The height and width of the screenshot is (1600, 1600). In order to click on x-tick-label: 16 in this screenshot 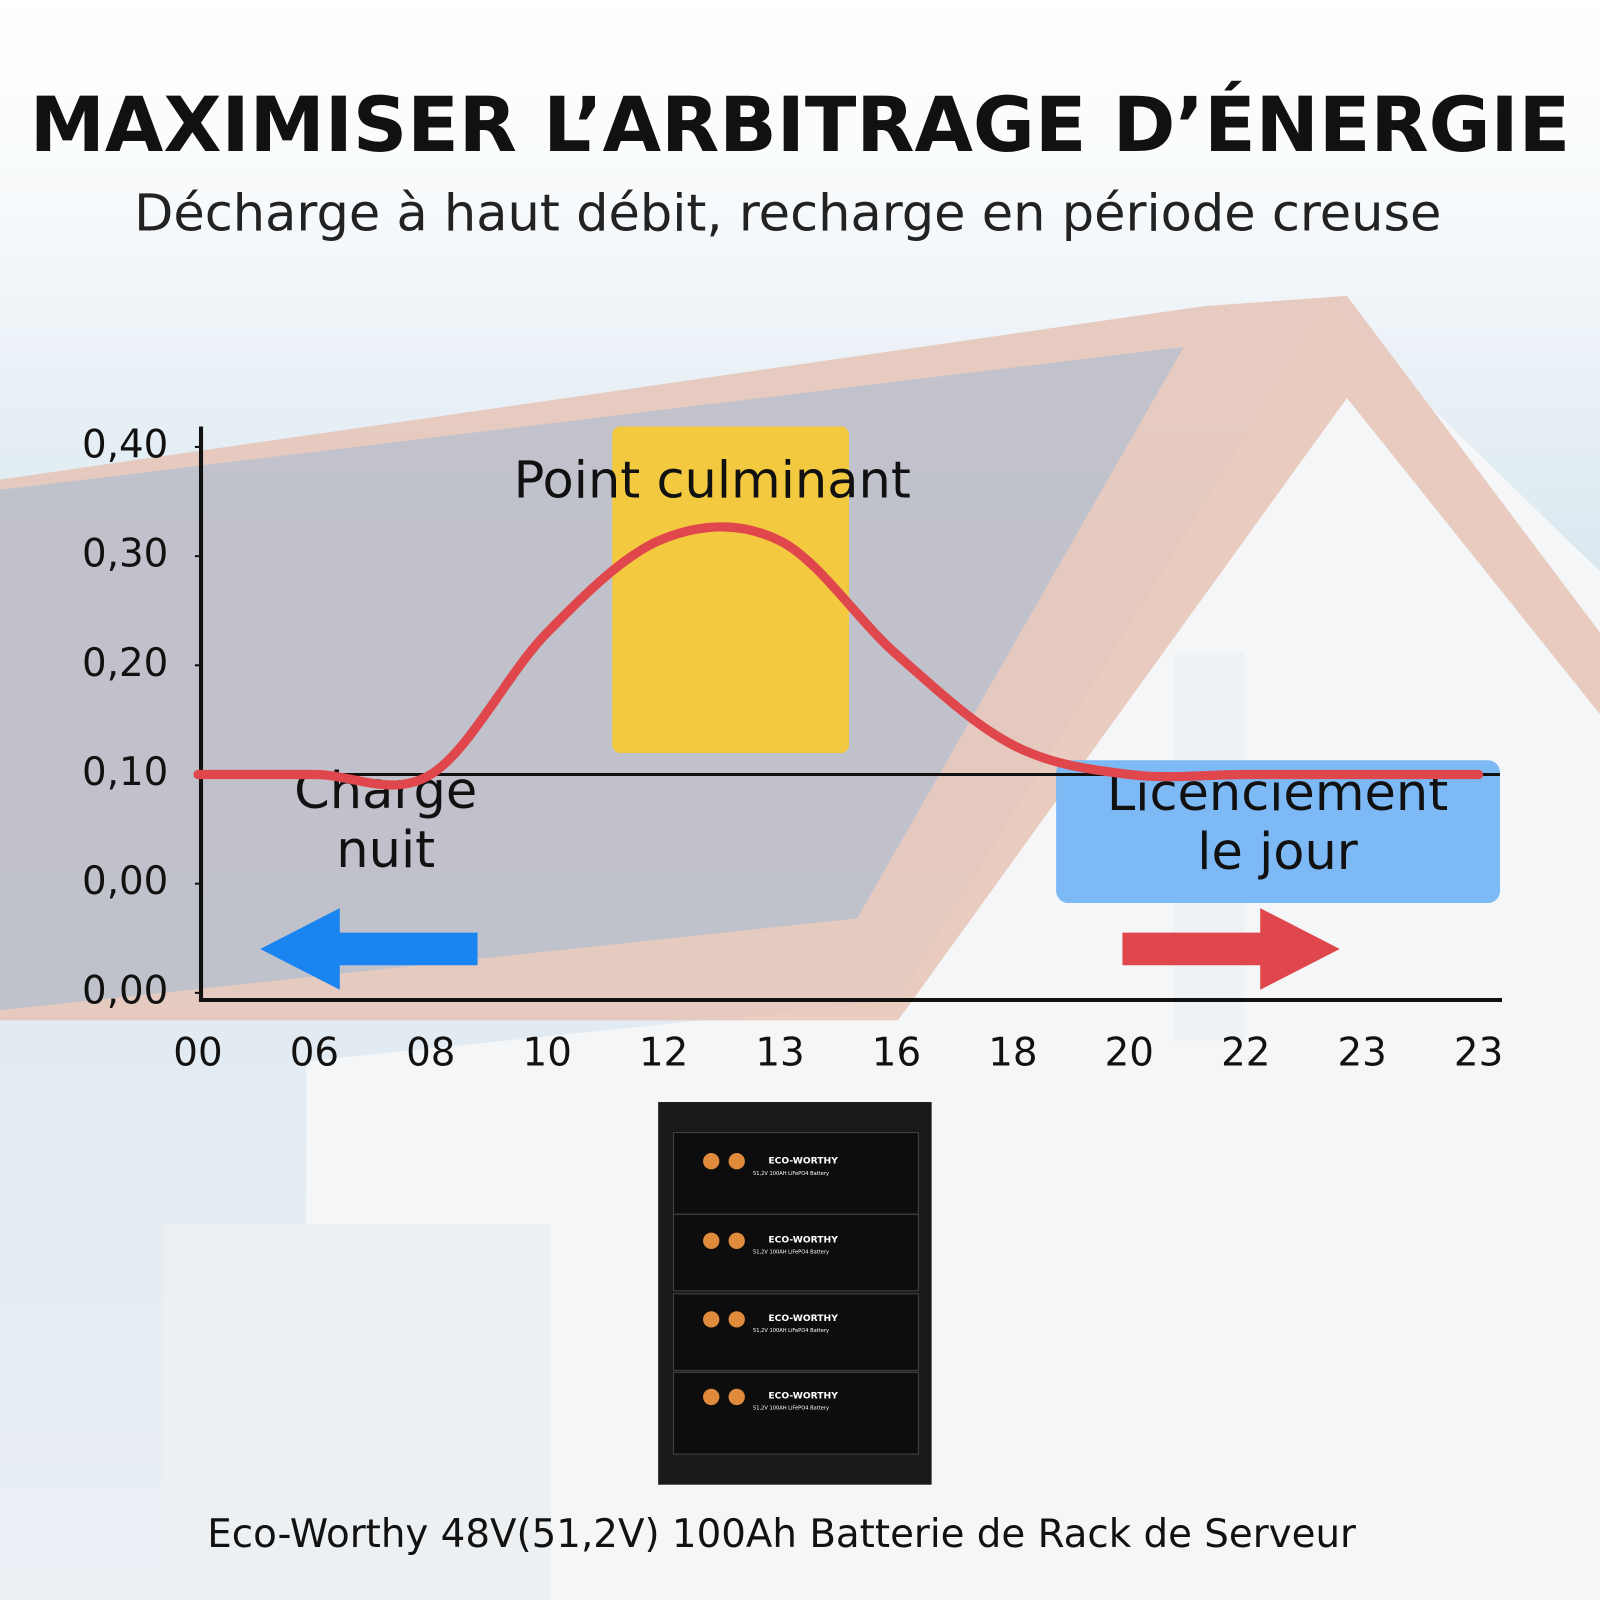, I will do `click(896, 1053)`.